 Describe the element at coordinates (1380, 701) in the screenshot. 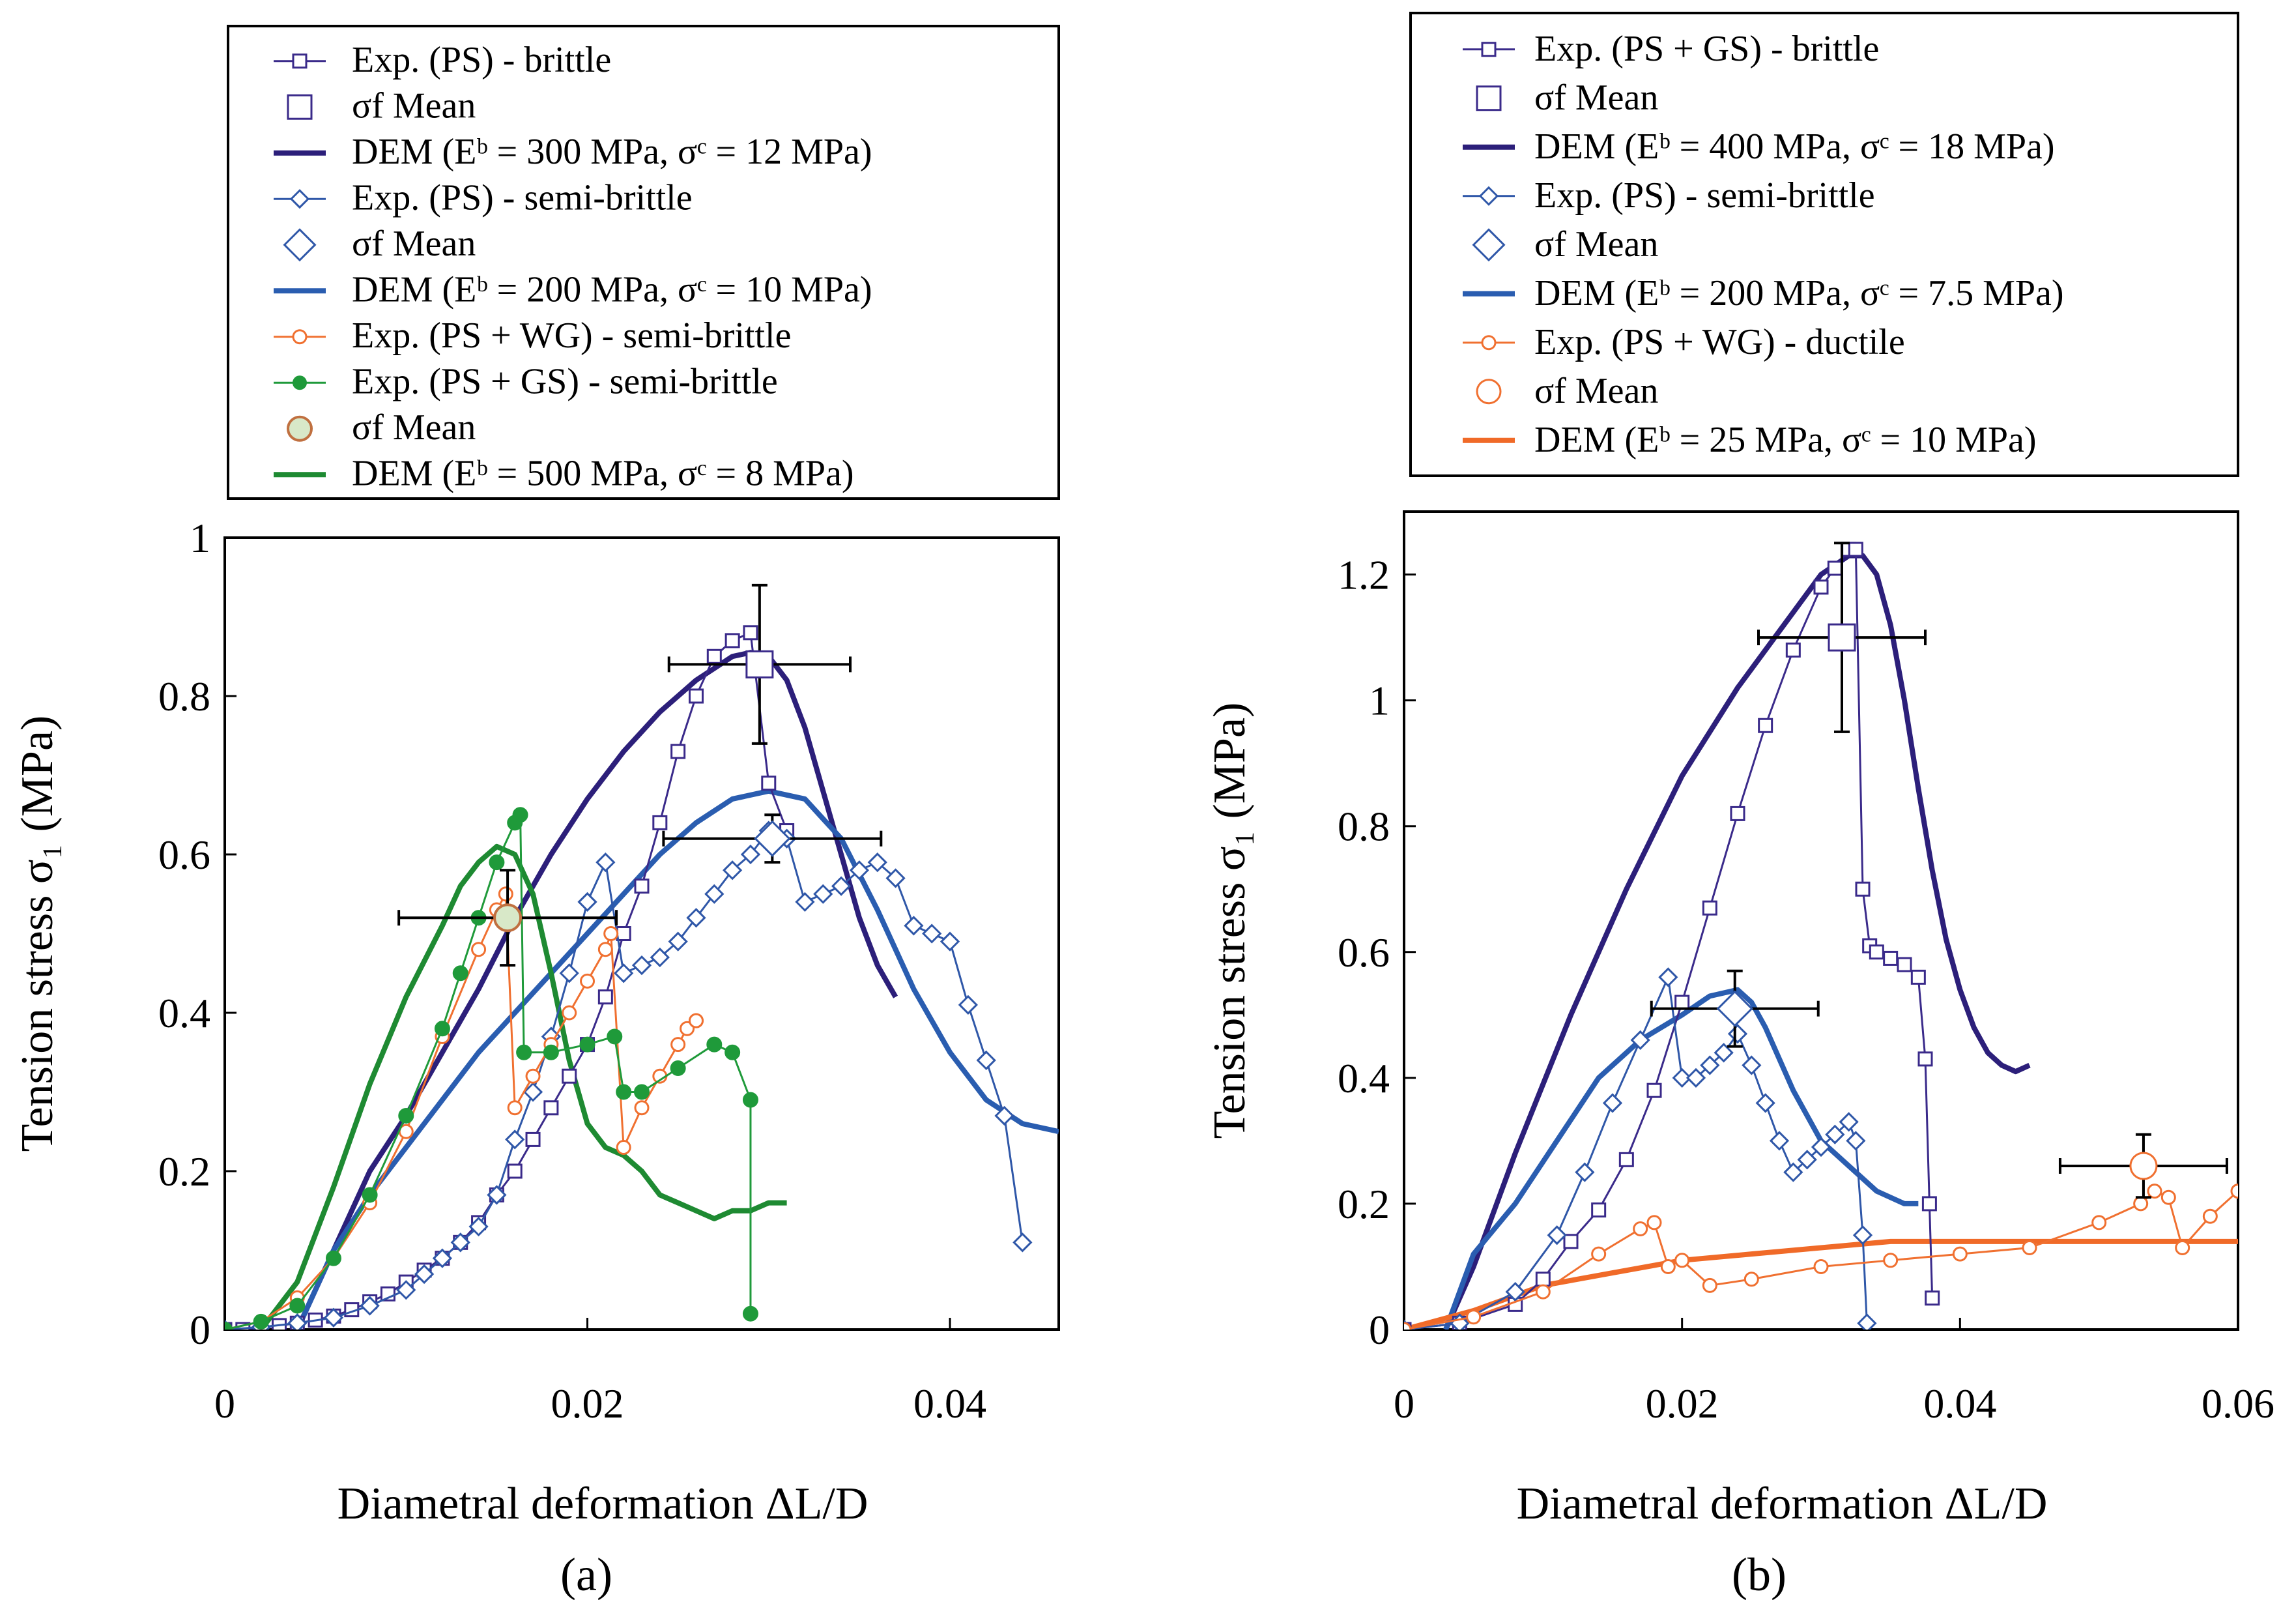

I see `y-tick-label: 1` at that location.